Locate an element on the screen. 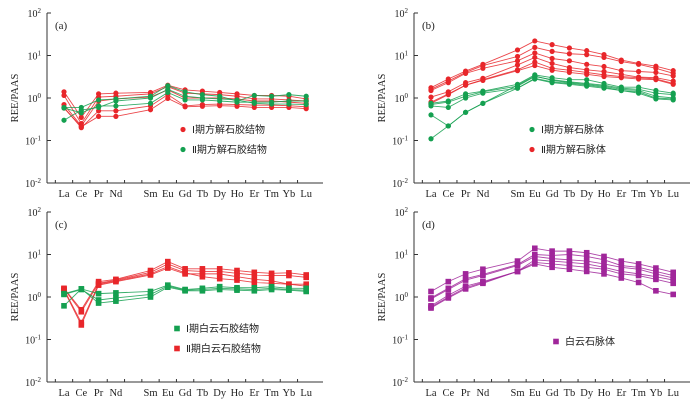  x-tick-label: Sm is located at coordinates (150, 393).